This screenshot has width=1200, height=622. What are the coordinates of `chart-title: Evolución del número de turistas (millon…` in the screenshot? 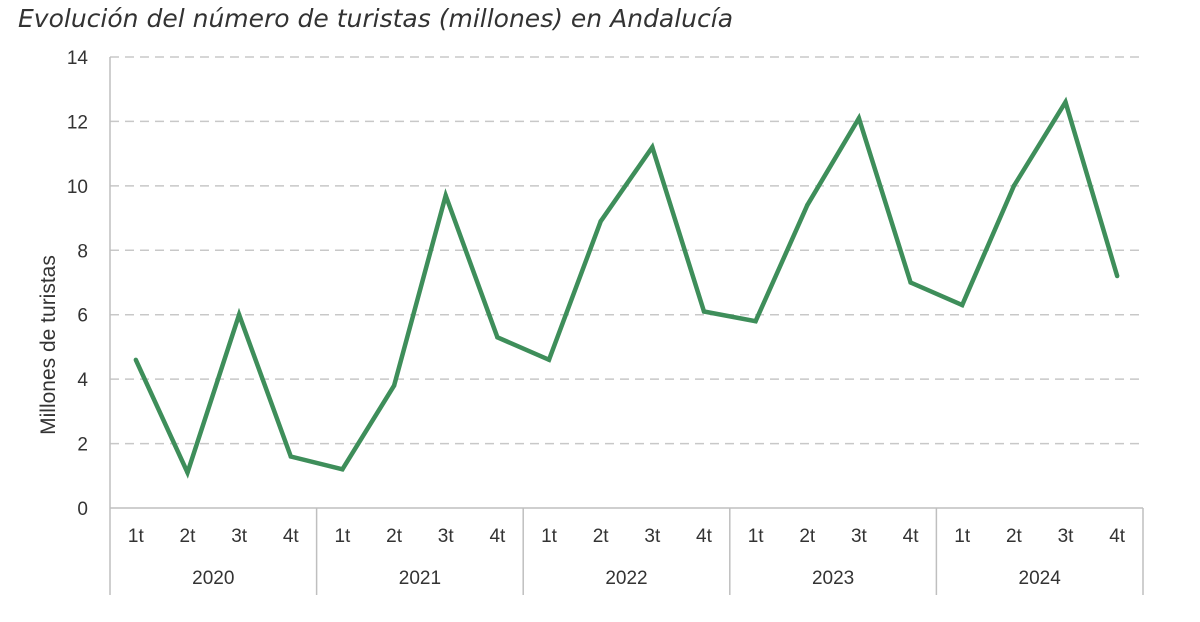 It's located at (376, 18).